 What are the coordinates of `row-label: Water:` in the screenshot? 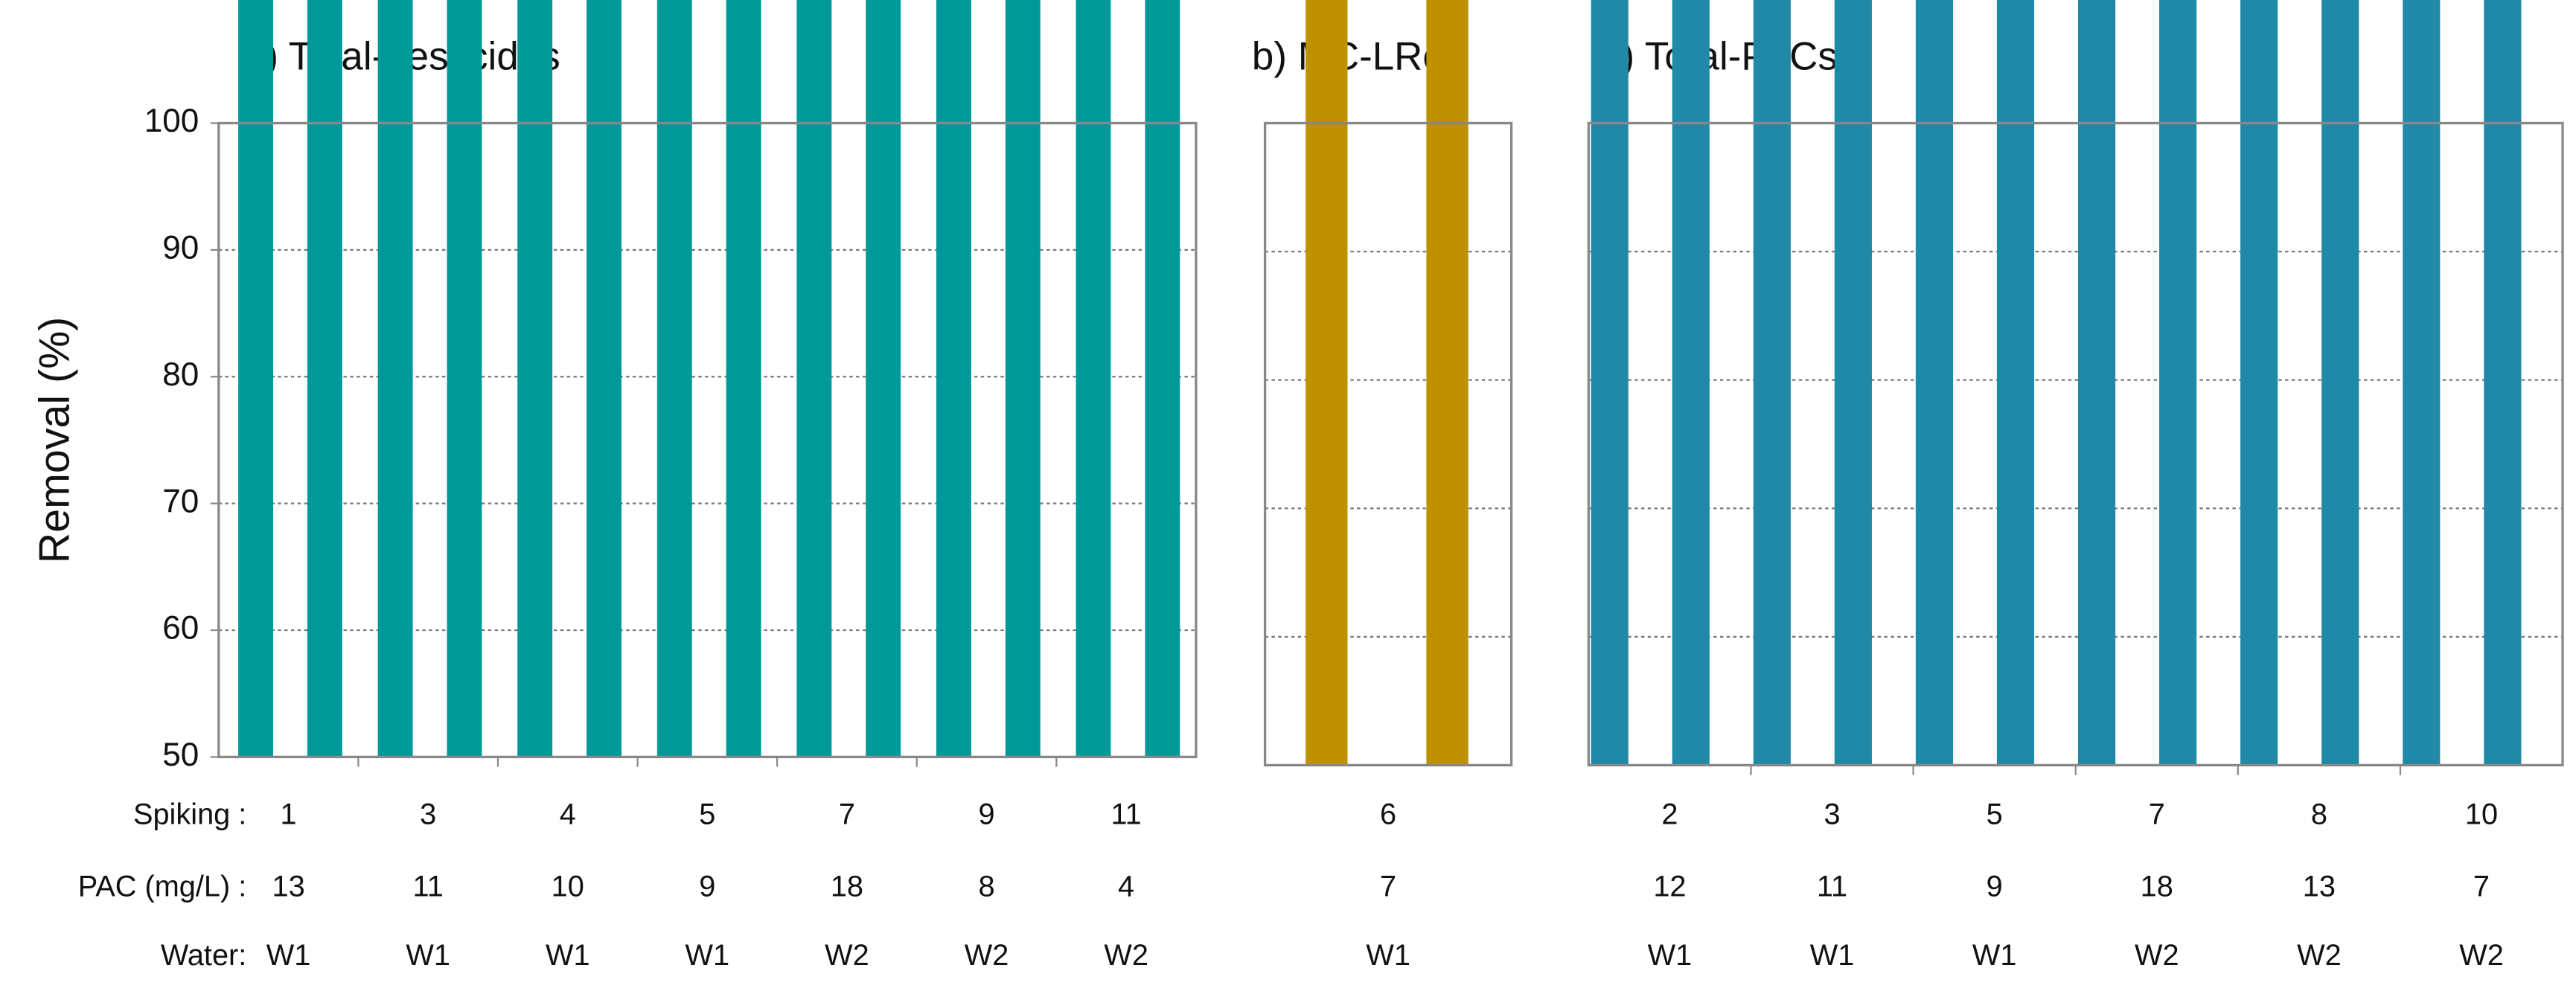 It's located at (203, 955).